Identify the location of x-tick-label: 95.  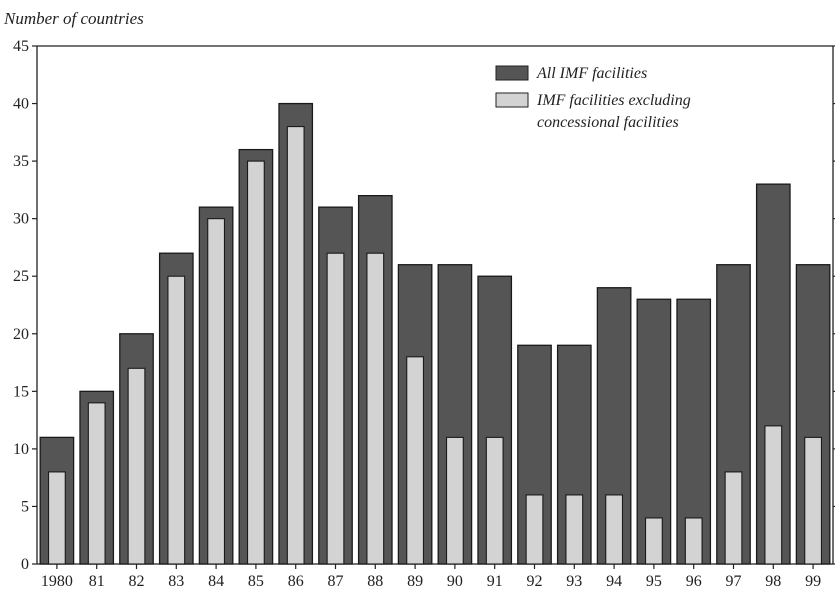
(654, 581).